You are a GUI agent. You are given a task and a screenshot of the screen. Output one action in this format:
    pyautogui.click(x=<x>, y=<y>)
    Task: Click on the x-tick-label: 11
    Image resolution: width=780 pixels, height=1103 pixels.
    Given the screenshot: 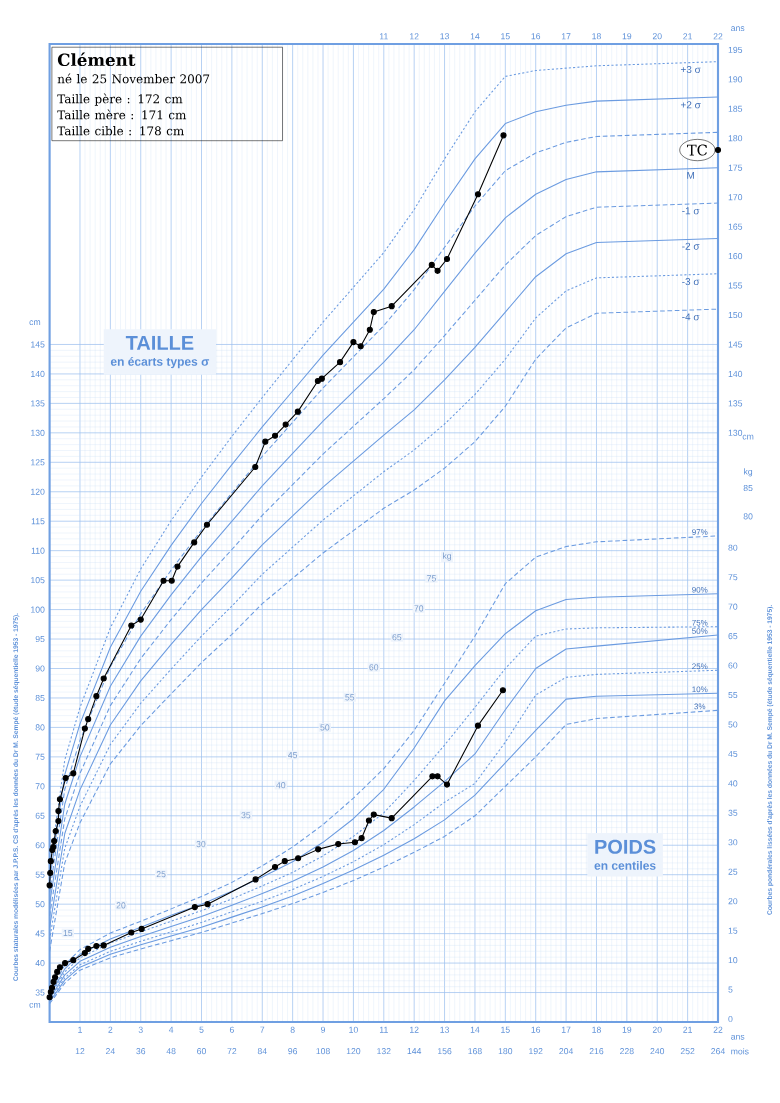 What is the action you would take?
    pyautogui.click(x=383, y=1029)
    